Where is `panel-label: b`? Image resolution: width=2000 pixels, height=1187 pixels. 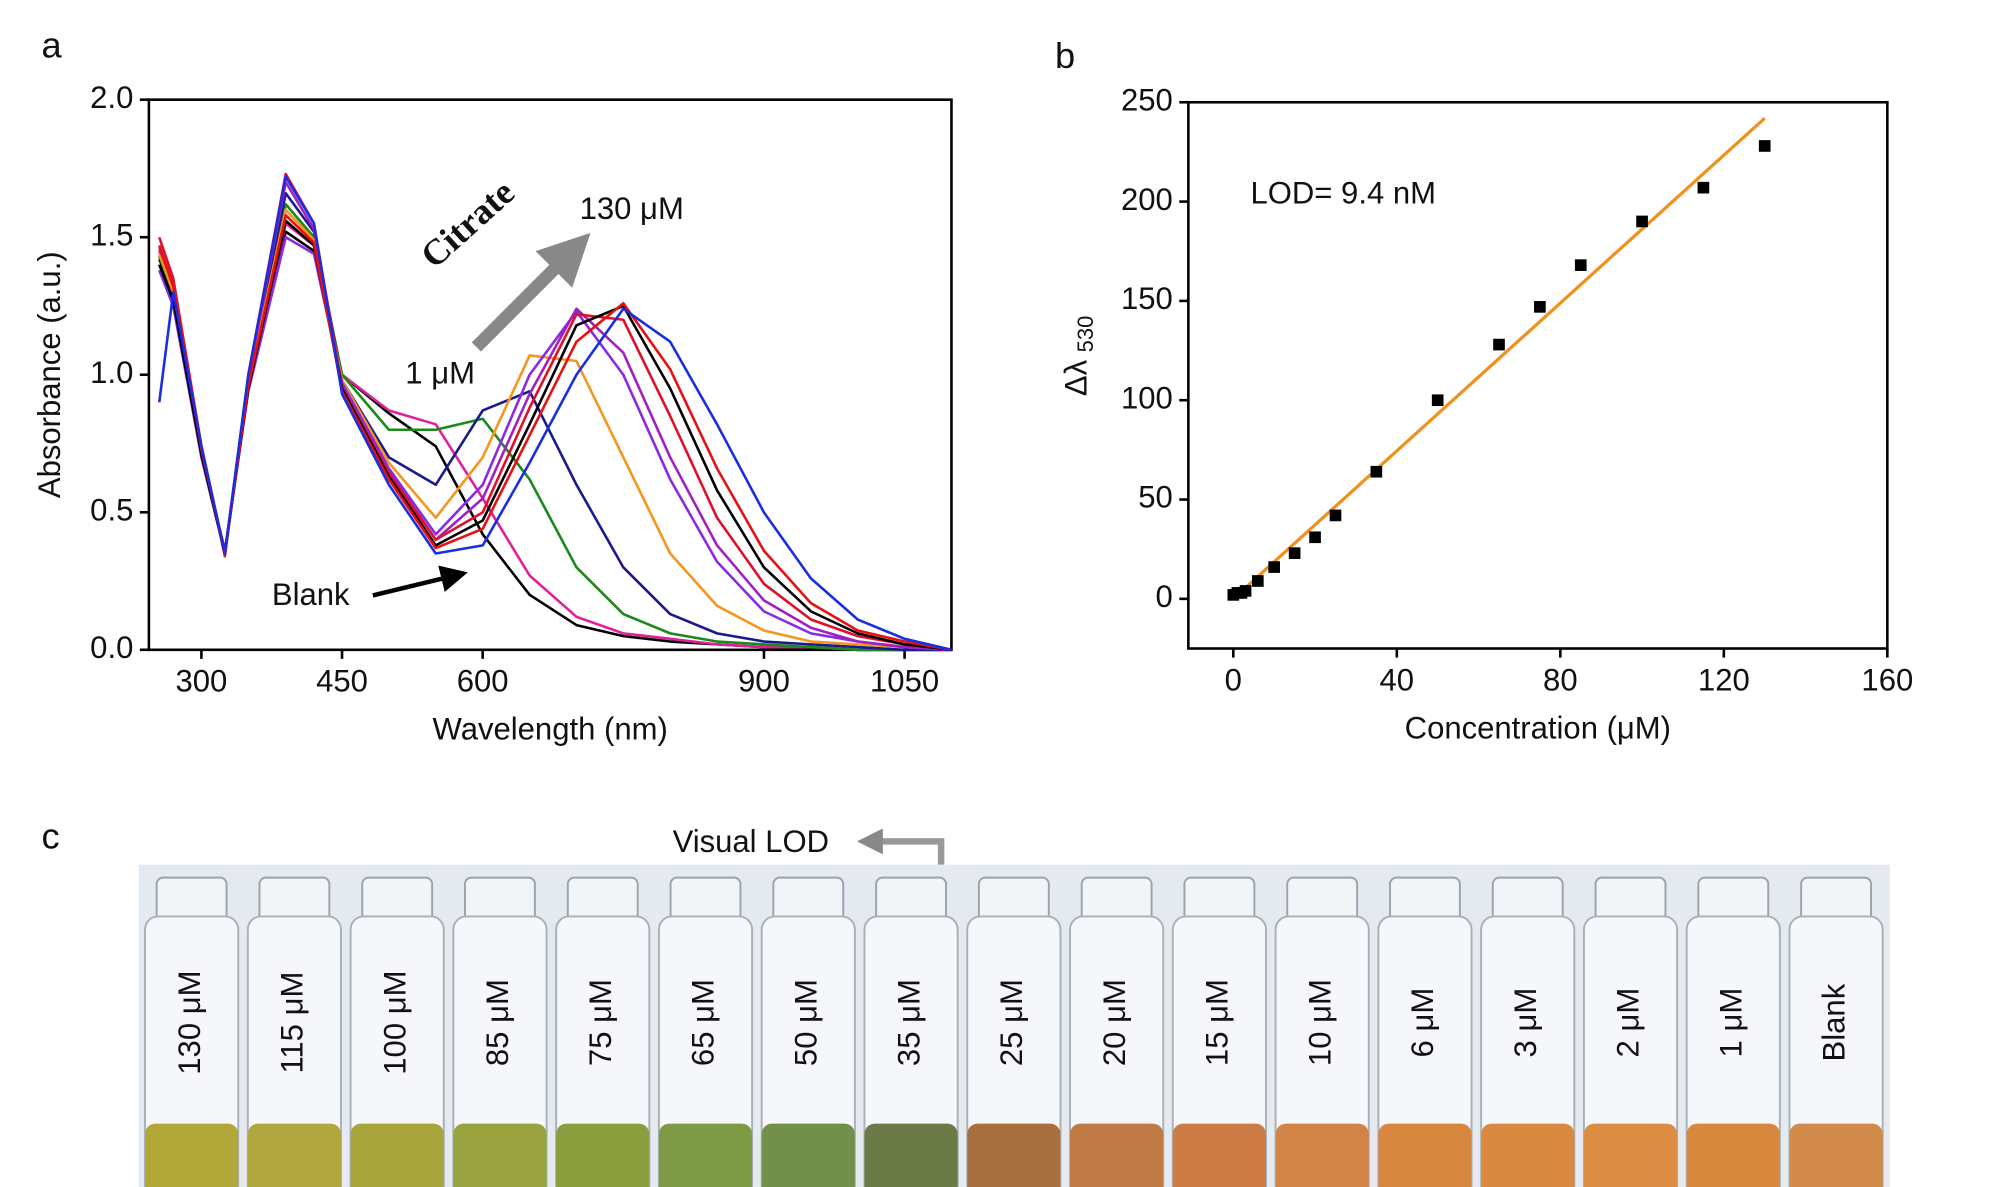 panel-label: b is located at coordinates (1065, 55).